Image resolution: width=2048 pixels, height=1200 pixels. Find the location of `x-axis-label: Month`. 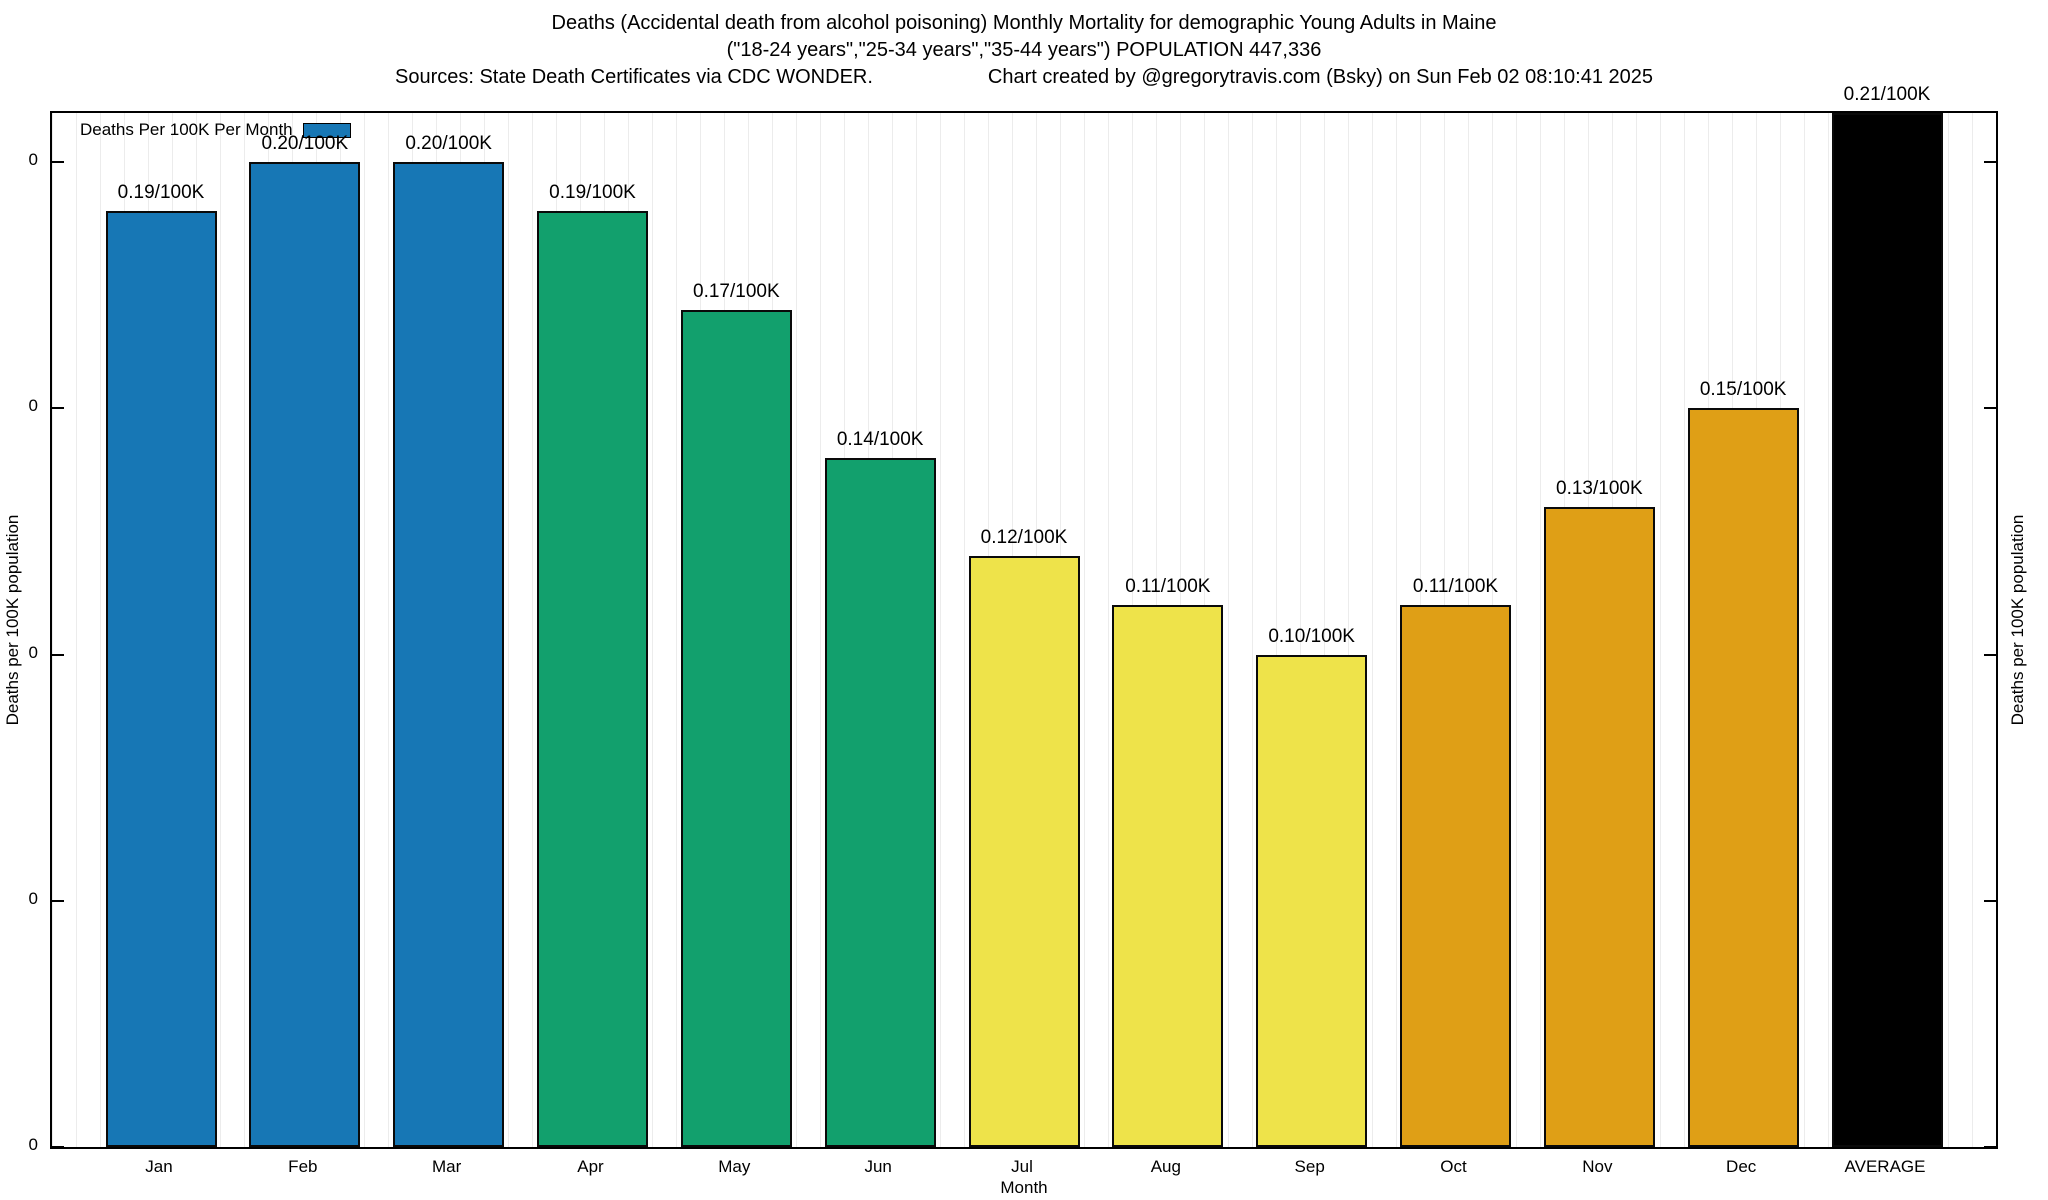

x-axis-label: Month is located at coordinates (1024, 1187).